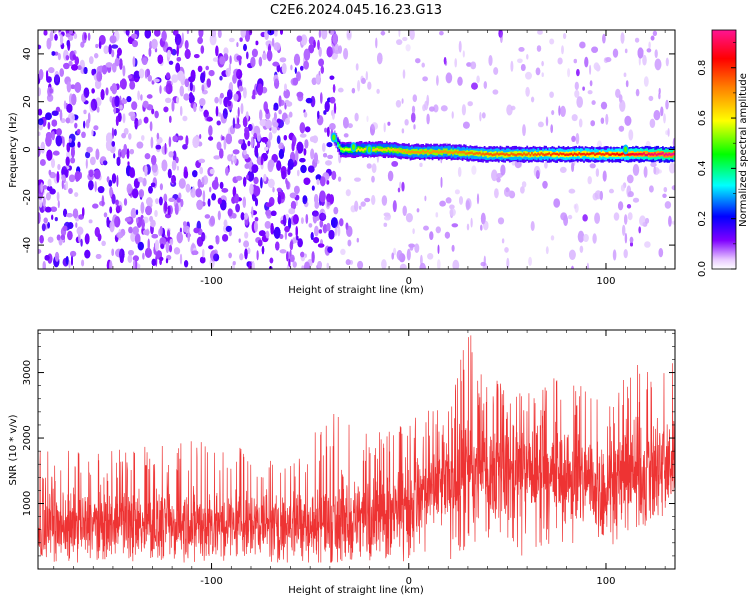  Describe the element at coordinates (702, 269) in the screenshot. I see `colorbar-tick-label: 0.0` at that location.